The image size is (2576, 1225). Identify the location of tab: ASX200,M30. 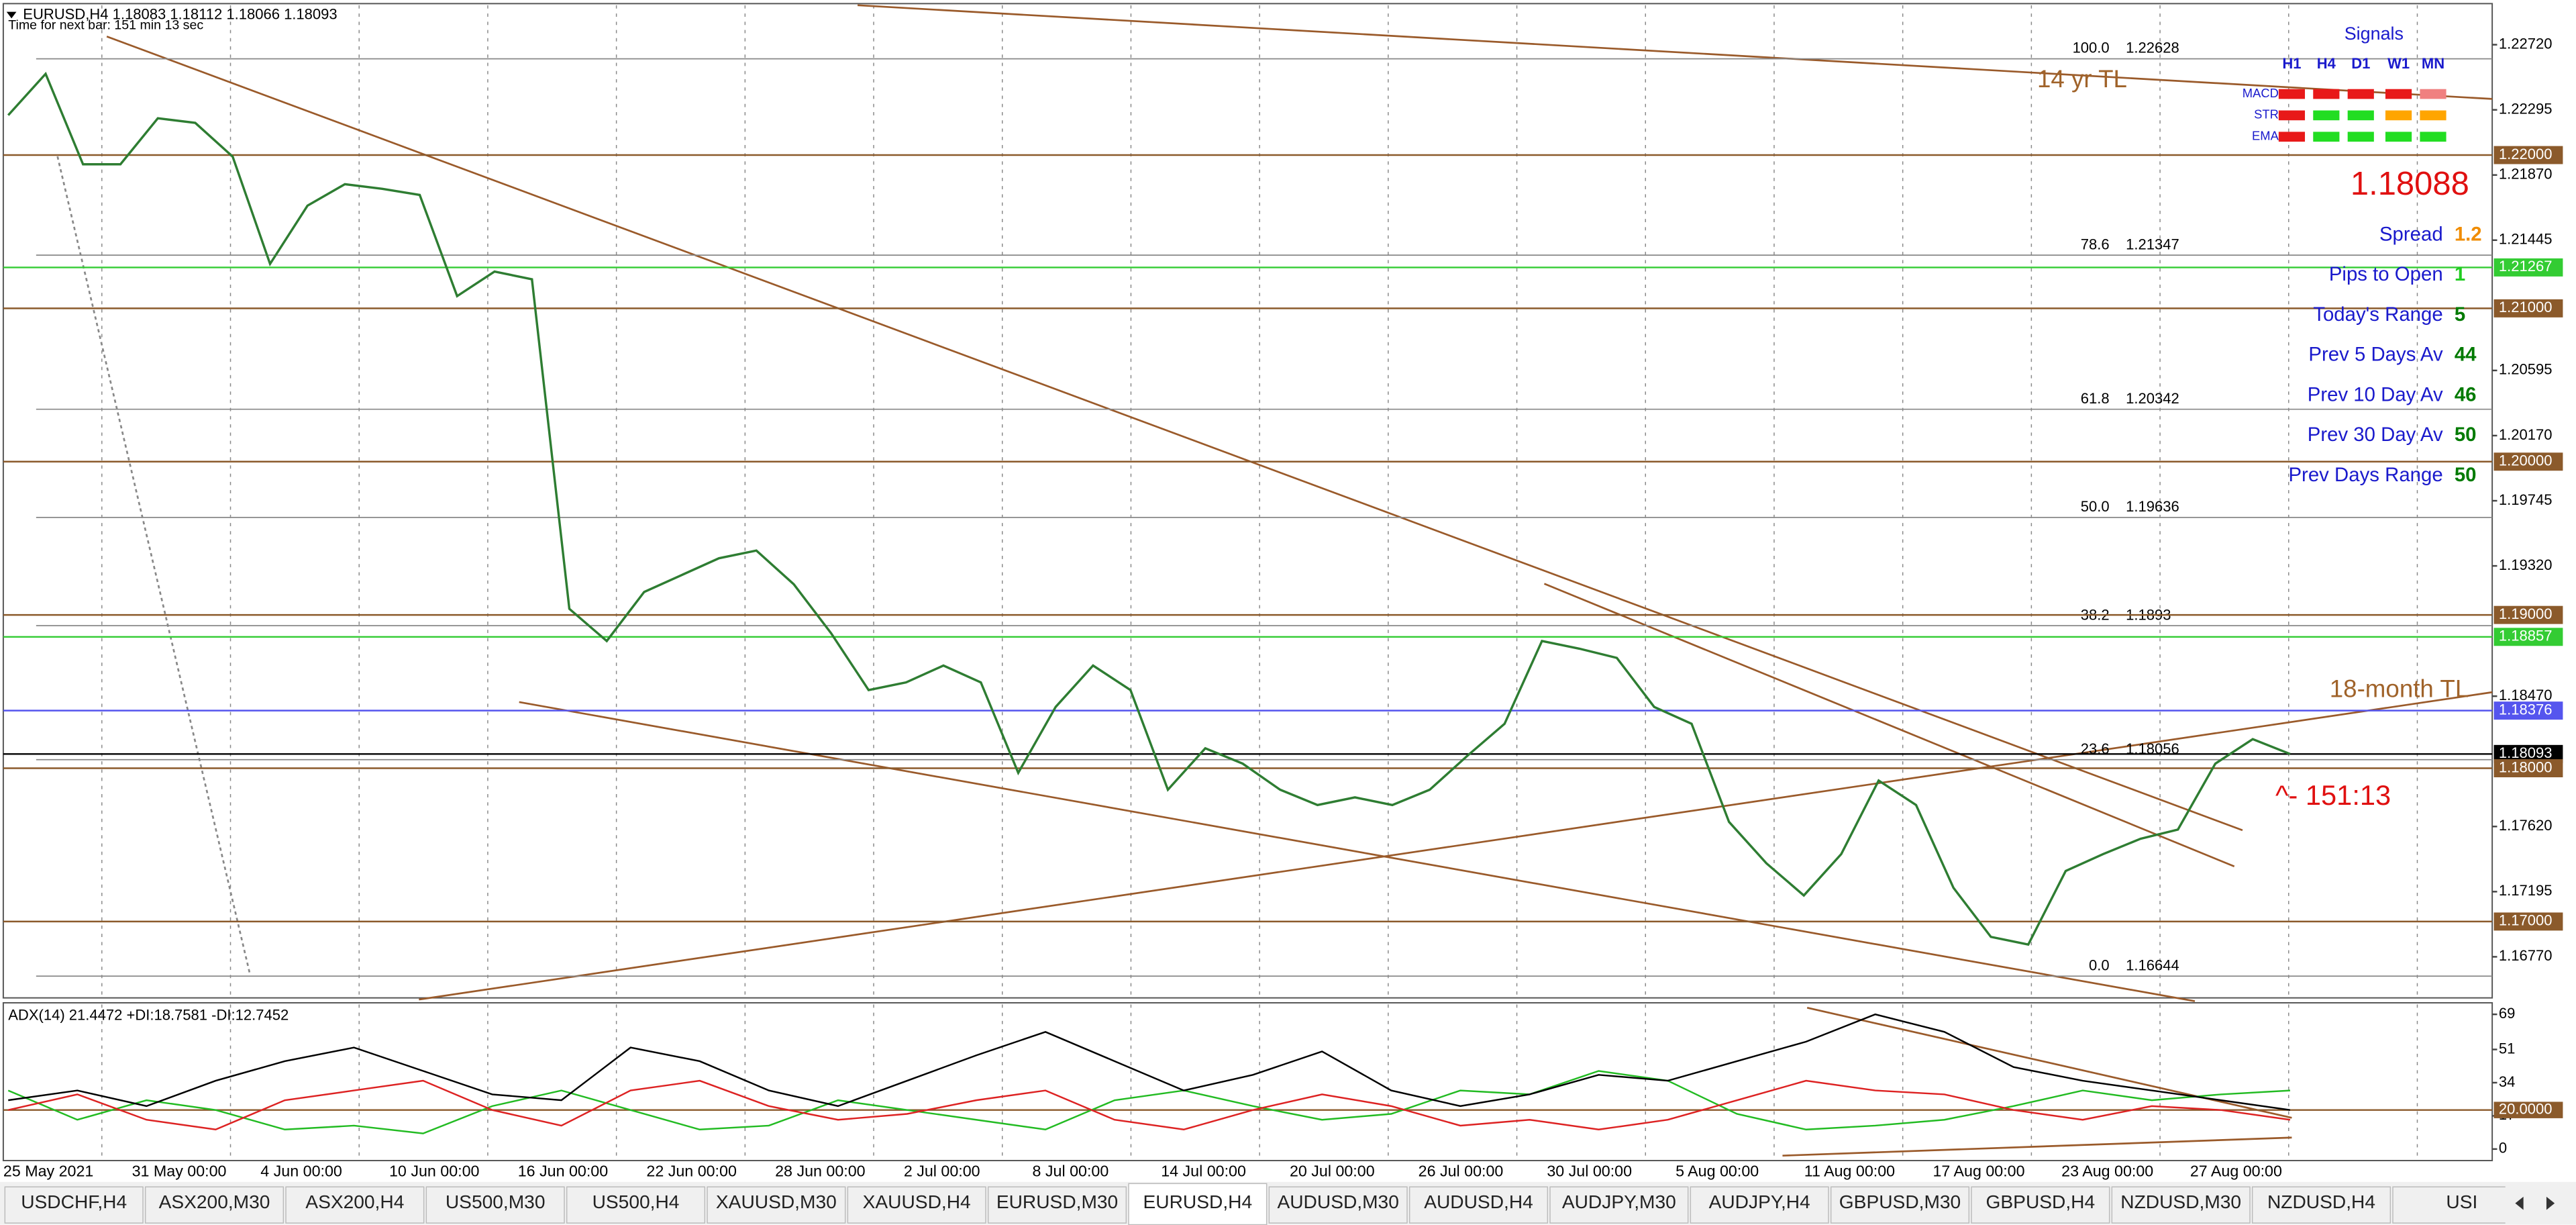
(214, 1205).